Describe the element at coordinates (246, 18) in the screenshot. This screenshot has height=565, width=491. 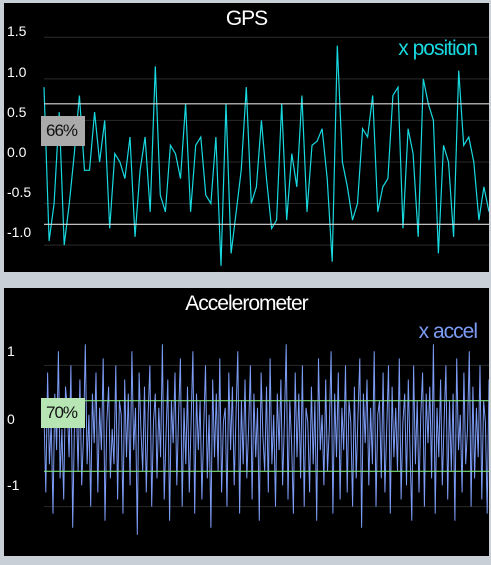
I see `gps-title: GPS` at that location.